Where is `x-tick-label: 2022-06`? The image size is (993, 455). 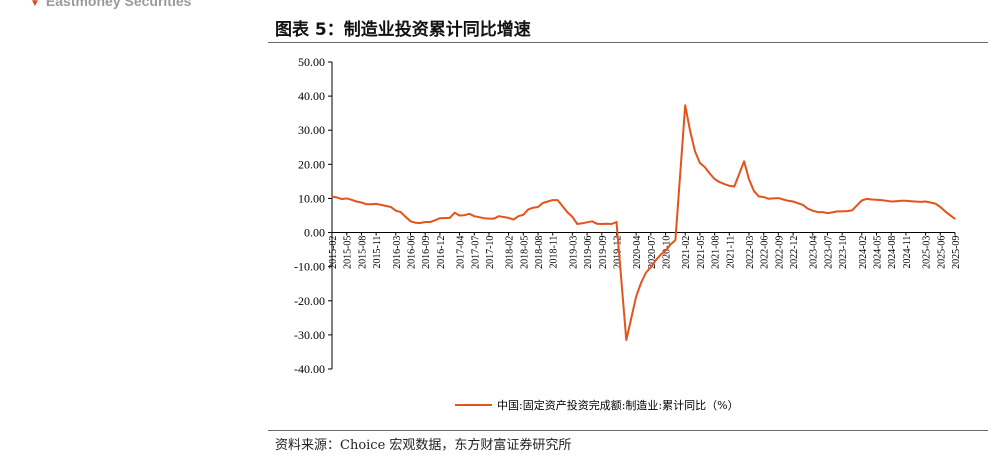 x-tick-label: 2022-06 is located at coordinates (765, 252).